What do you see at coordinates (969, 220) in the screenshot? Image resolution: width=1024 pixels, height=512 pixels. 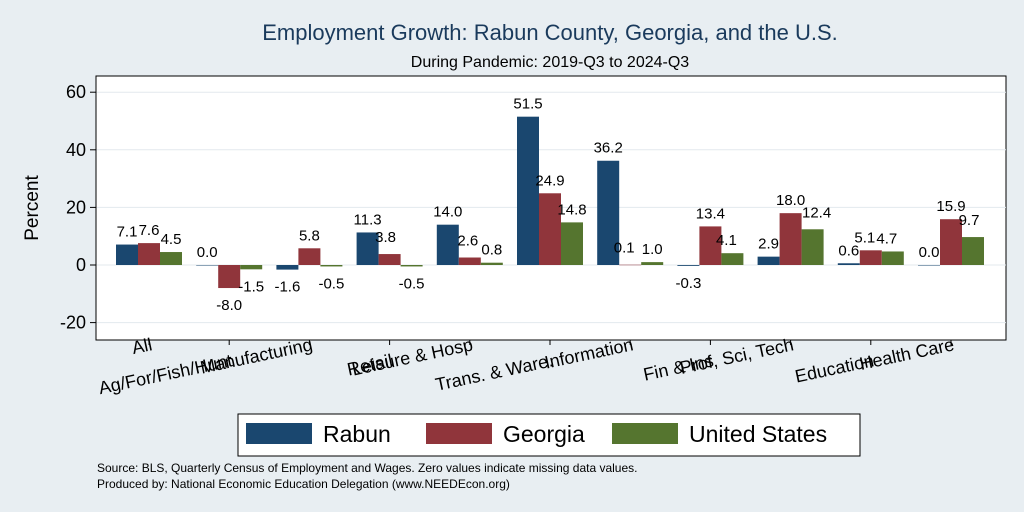 I see `data-label: 9.7` at bounding box center [969, 220].